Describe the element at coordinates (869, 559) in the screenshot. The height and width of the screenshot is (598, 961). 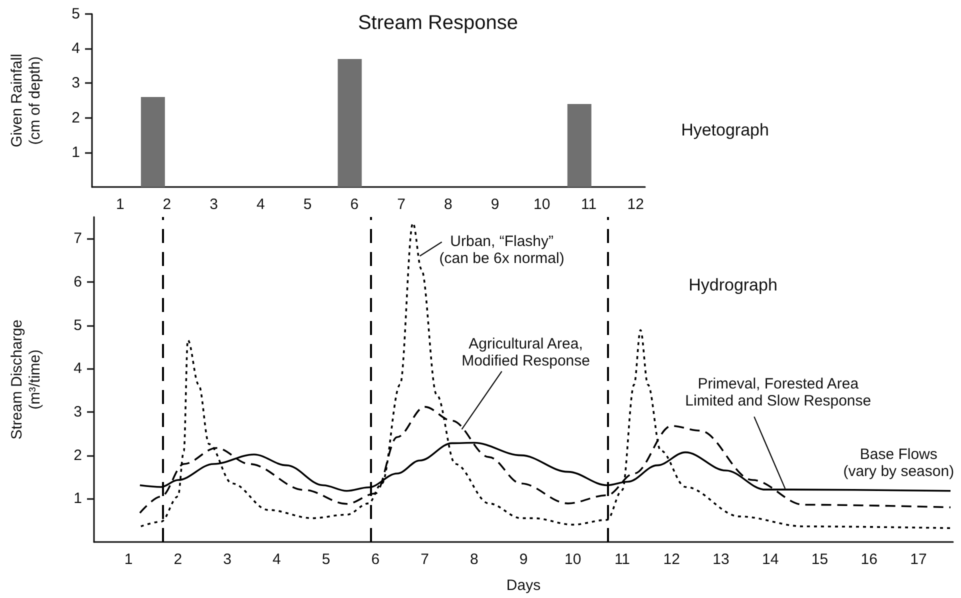
I see `x-tick-label: 16` at that location.